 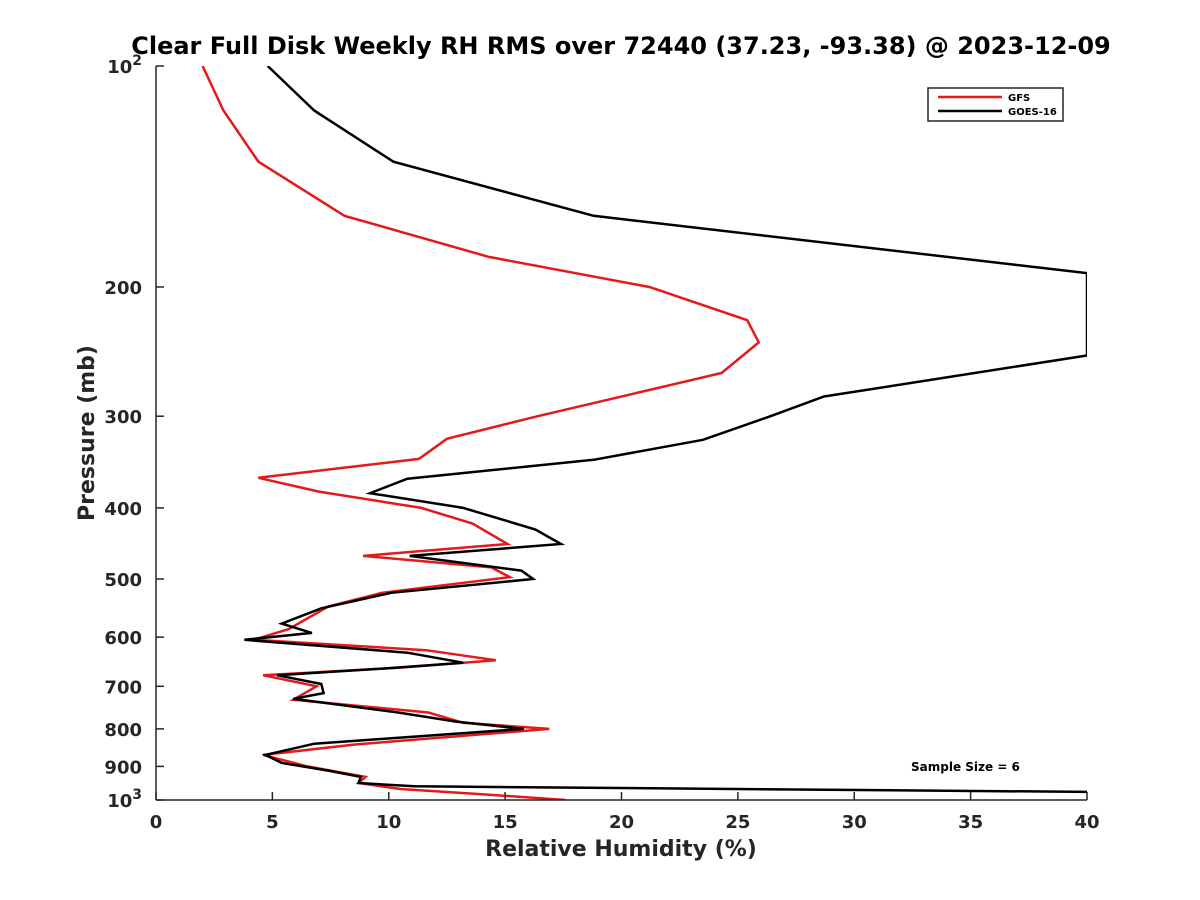 I want to click on x-tick-label: 30, so click(x=854, y=822).